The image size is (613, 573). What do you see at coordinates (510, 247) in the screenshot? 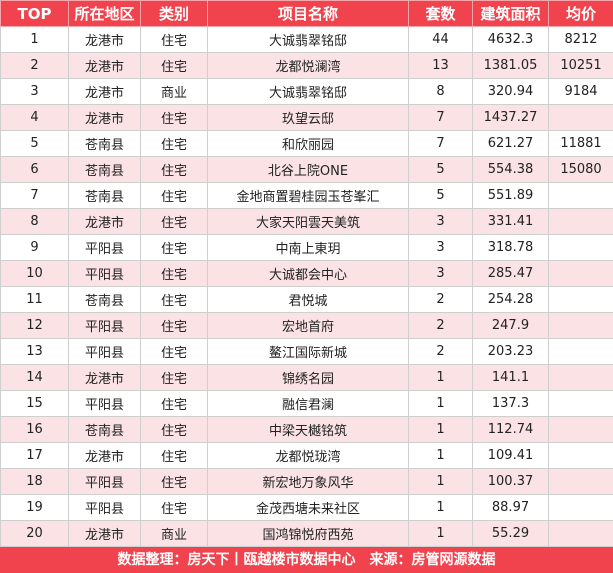
I see `cell-area: 318.78` at bounding box center [510, 247].